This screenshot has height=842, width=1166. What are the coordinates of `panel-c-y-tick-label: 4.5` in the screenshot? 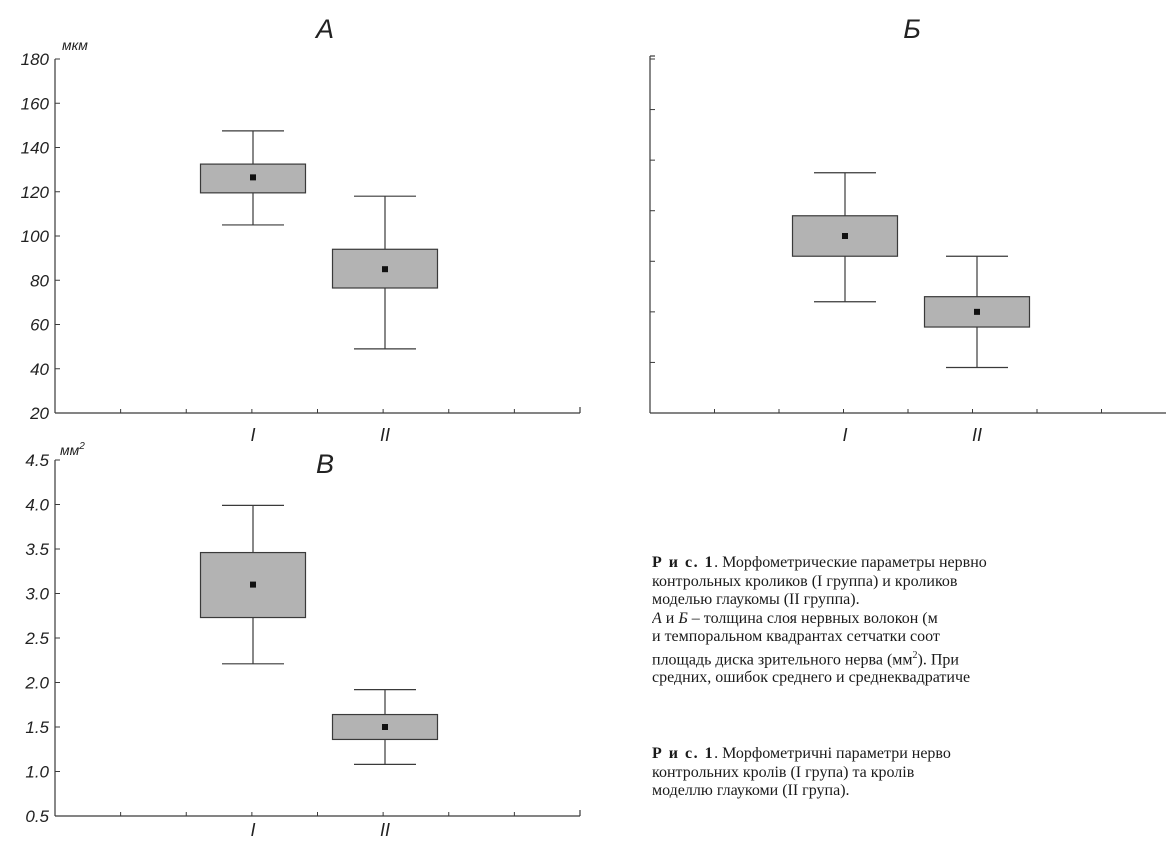 It's located at (37, 460).